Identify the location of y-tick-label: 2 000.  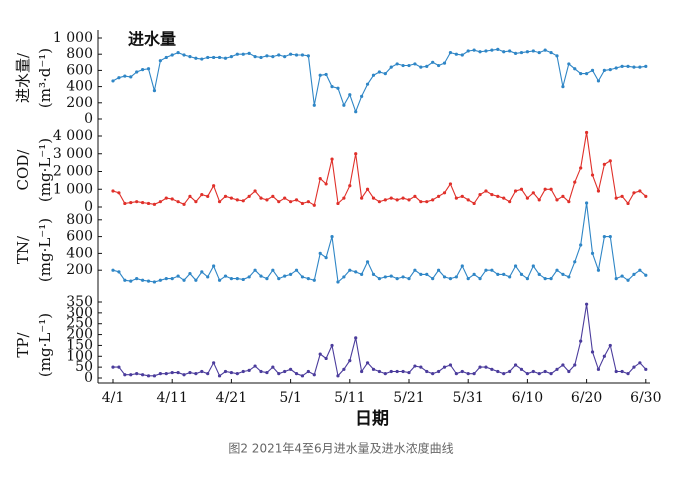
(73, 172).